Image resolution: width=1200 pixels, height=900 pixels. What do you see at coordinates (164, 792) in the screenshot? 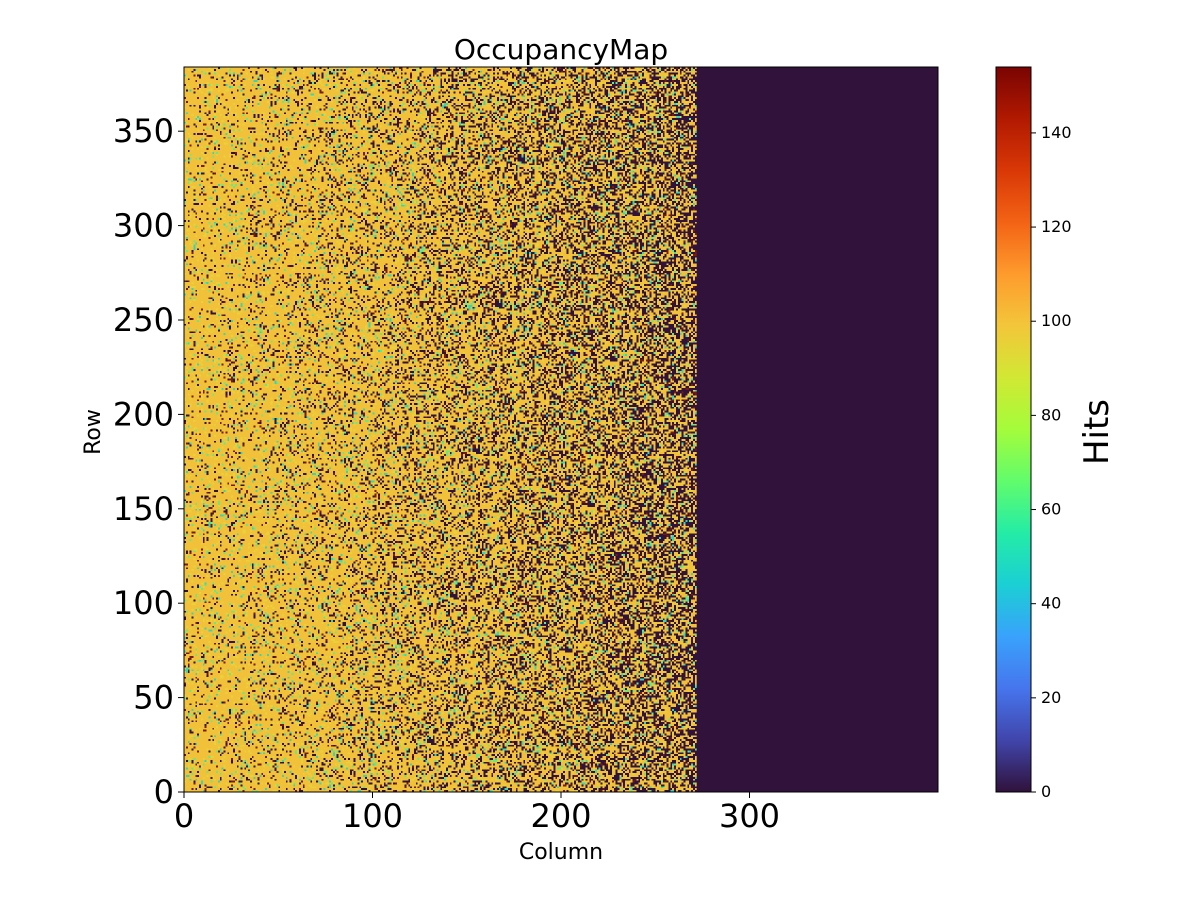
I see `y-tick-label: 0` at bounding box center [164, 792].